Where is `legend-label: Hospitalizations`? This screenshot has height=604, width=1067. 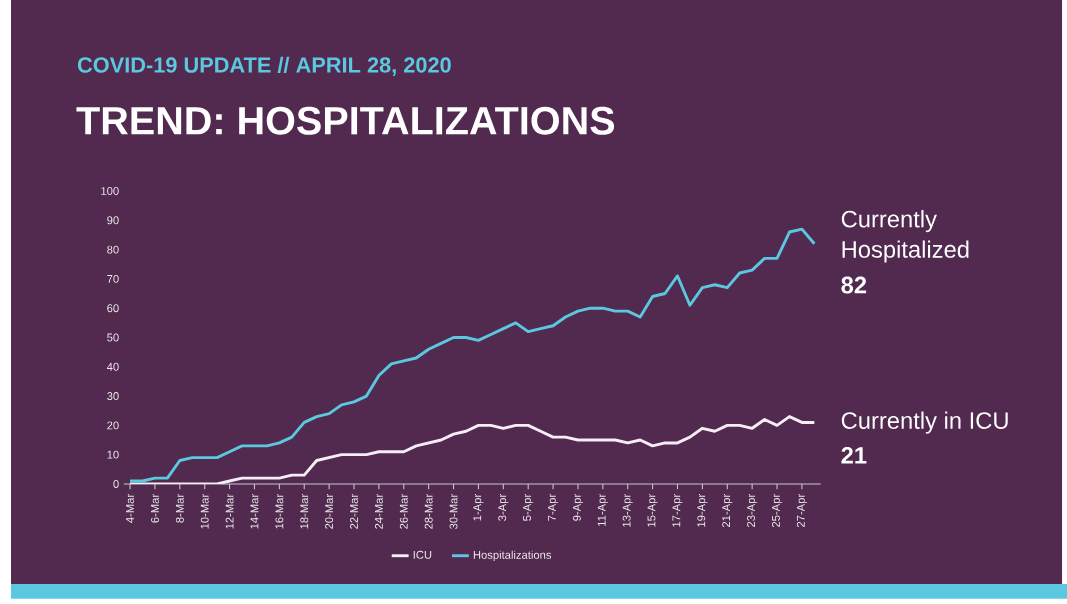 legend-label: Hospitalizations is located at coordinates (512, 556).